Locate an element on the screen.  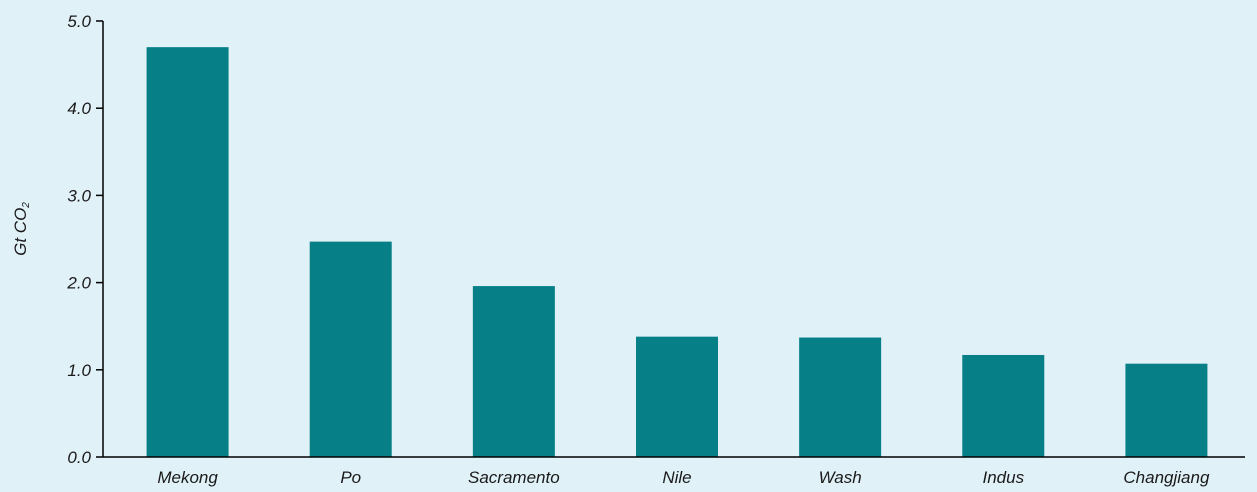
x-tick-label: Changjiang is located at coordinates (1166, 477).